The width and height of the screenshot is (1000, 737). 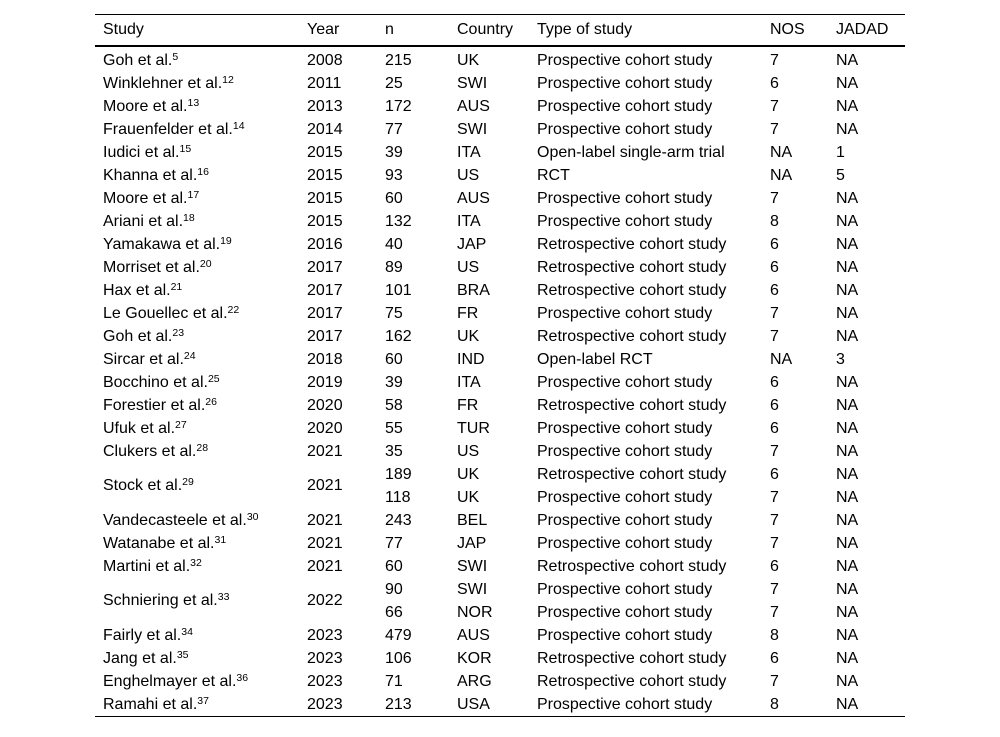 I want to click on cell-study: Stock et al.29, so click(x=197, y=486).